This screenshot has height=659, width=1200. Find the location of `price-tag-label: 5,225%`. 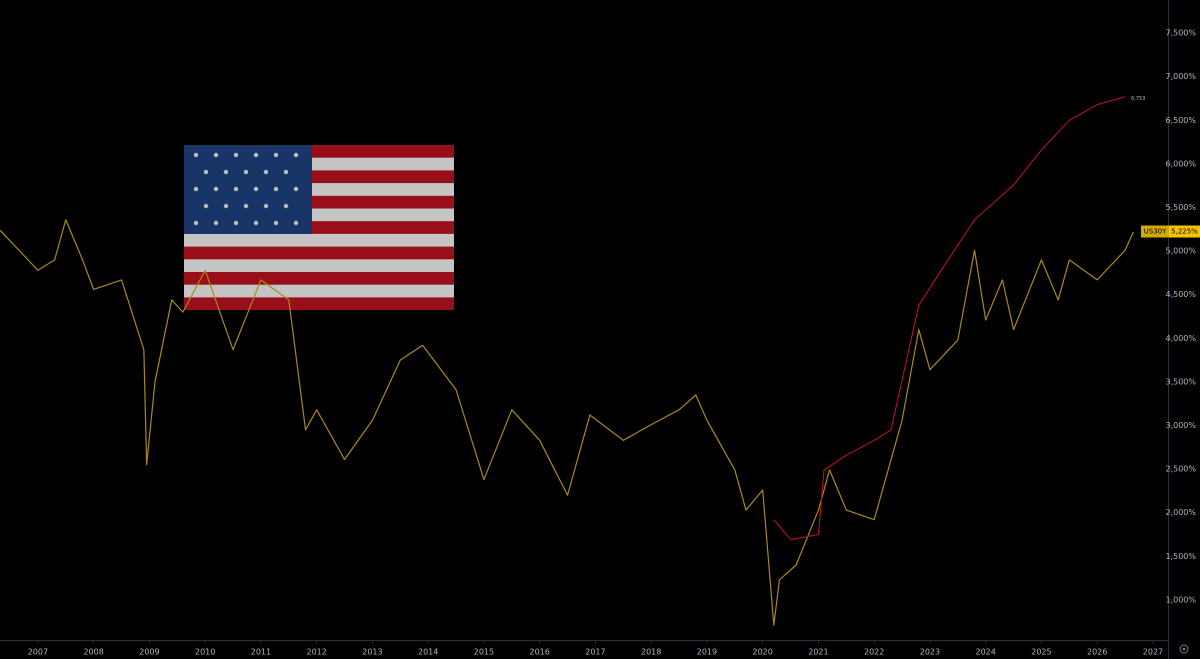

price-tag-label: 5,225% is located at coordinates (1184, 231).